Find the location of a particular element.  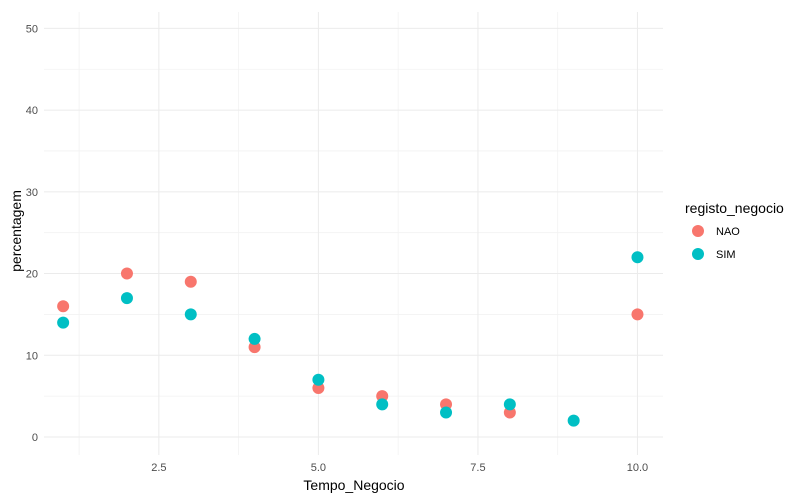

legend-item-sim: SIM is located at coordinates (714, 254).